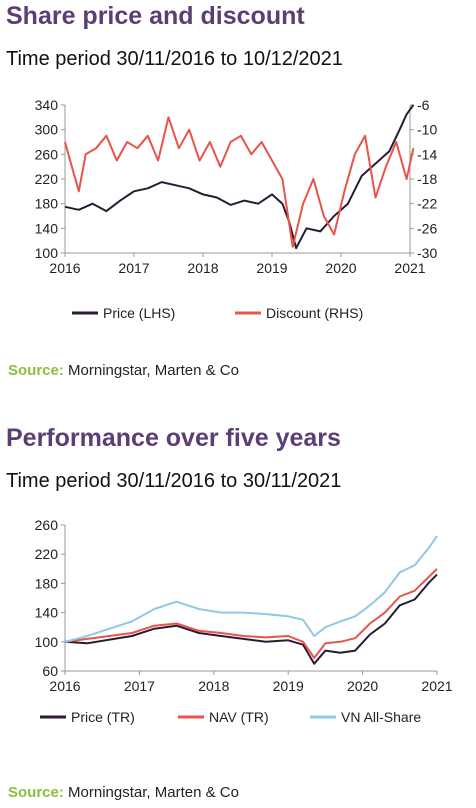 Image resolution: width=476 pixels, height=808 pixels. What do you see at coordinates (47, 613) in the screenshot?
I see `chart2-y-tick-label: 140` at bounding box center [47, 613].